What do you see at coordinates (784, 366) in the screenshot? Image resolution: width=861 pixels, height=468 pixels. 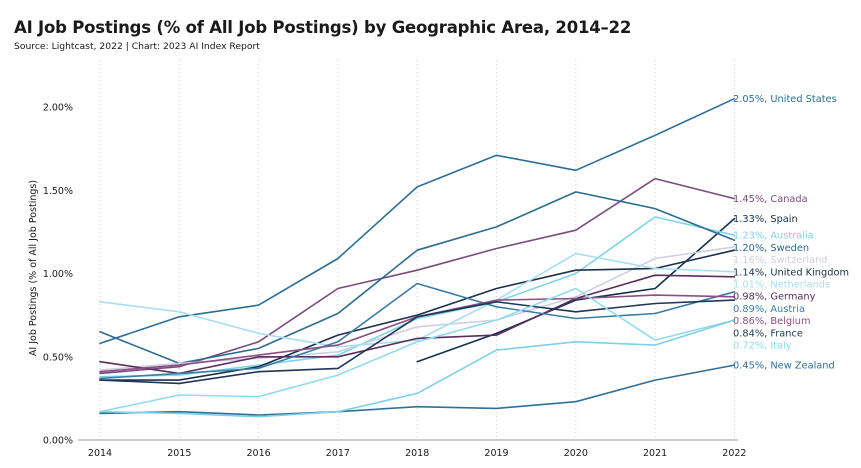 I see `series-end-label: 0.45%, New Zealand` at bounding box center [784, 366].